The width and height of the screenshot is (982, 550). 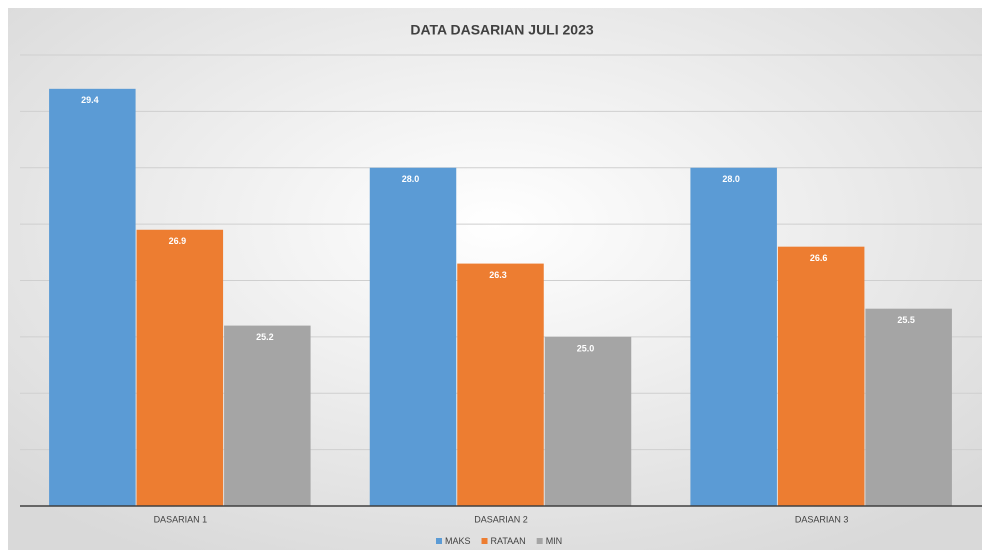 I want to click on legend-label: RATAAN, so click(x=508, y=541).